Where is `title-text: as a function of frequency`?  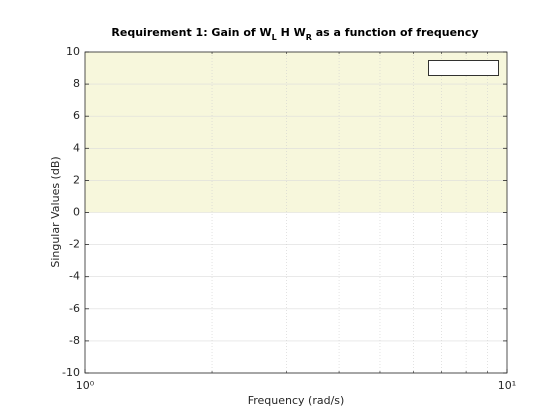
title-text: as a function of frequency is located at coordinates (395, 32).